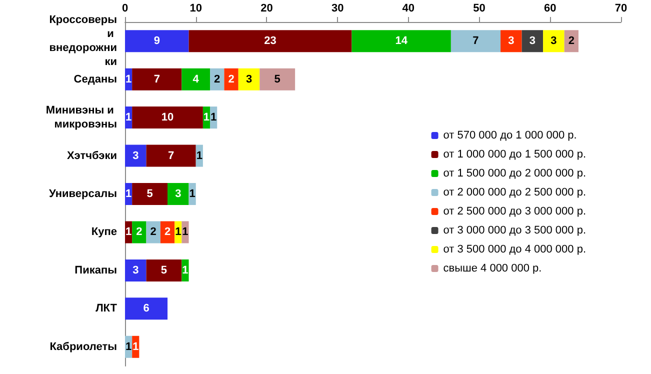 The height and width of the screenshot is (374, 651). I want to click on data-label: 23, so click(270, 41).